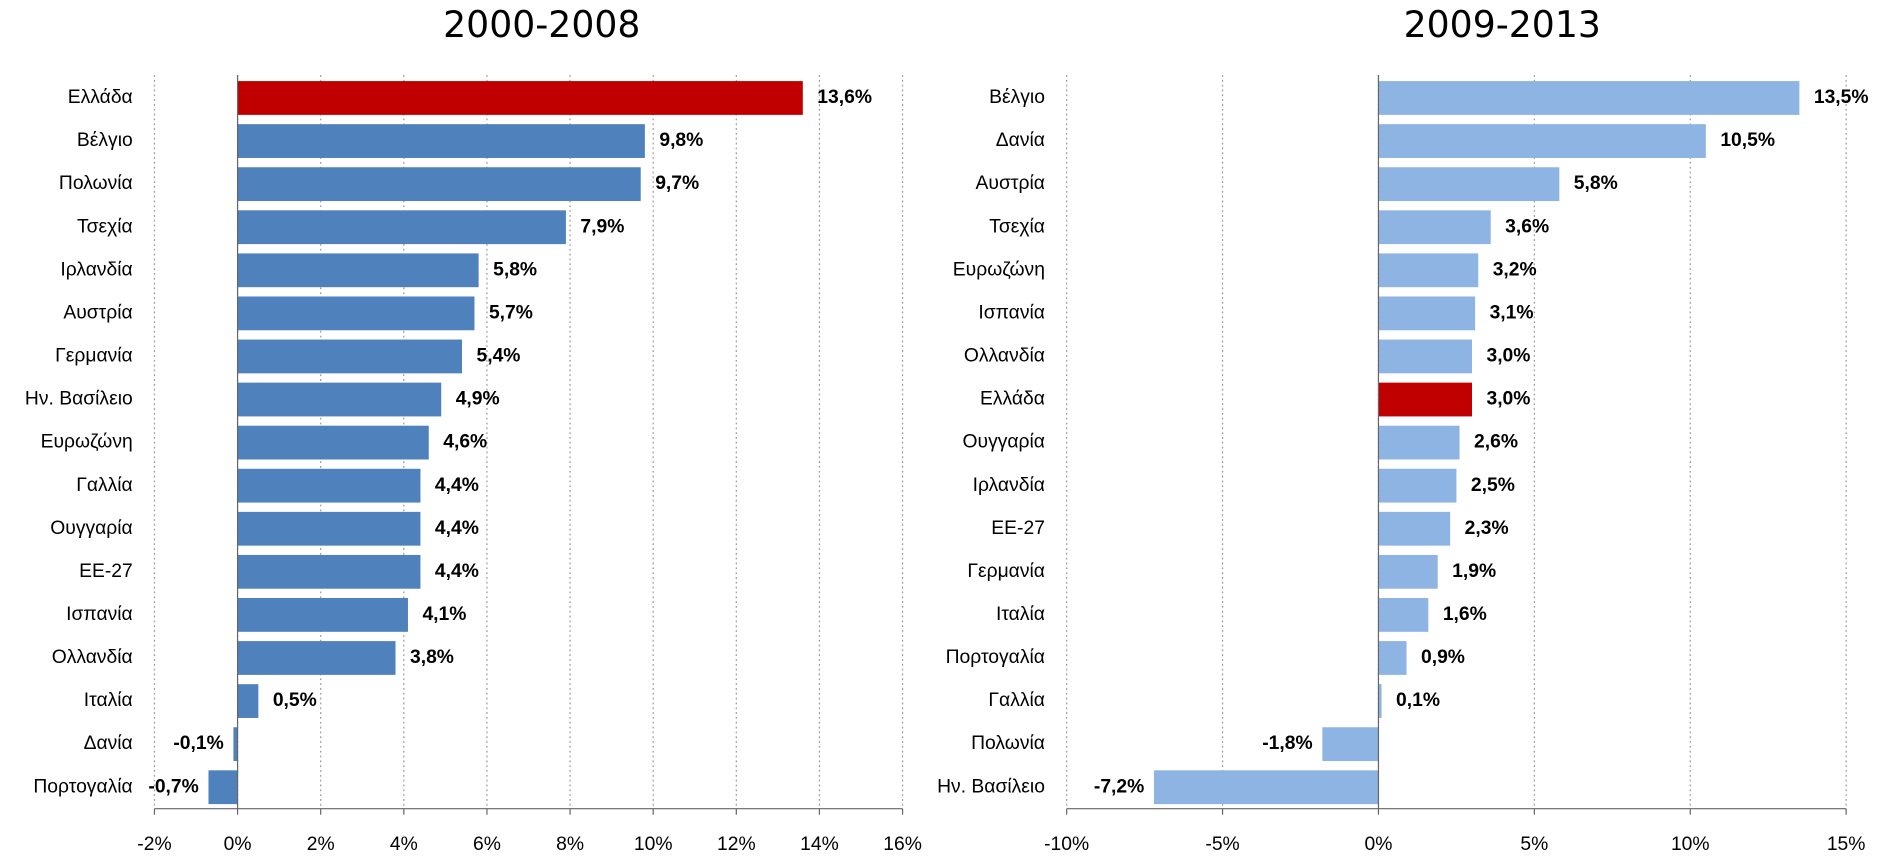  Describe the element at coordinates (108, 700) in the screenshot. I see `y-tick-label: Ιταλία` at that location.